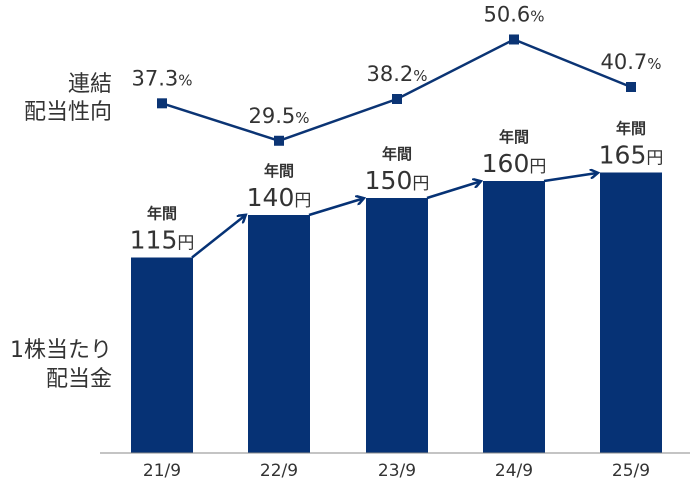  What do you see at coordinates (68, 112) in the screenshot?
I see `payout-ratio-label-line2: 配当性向` at bounding box center [68, 112].